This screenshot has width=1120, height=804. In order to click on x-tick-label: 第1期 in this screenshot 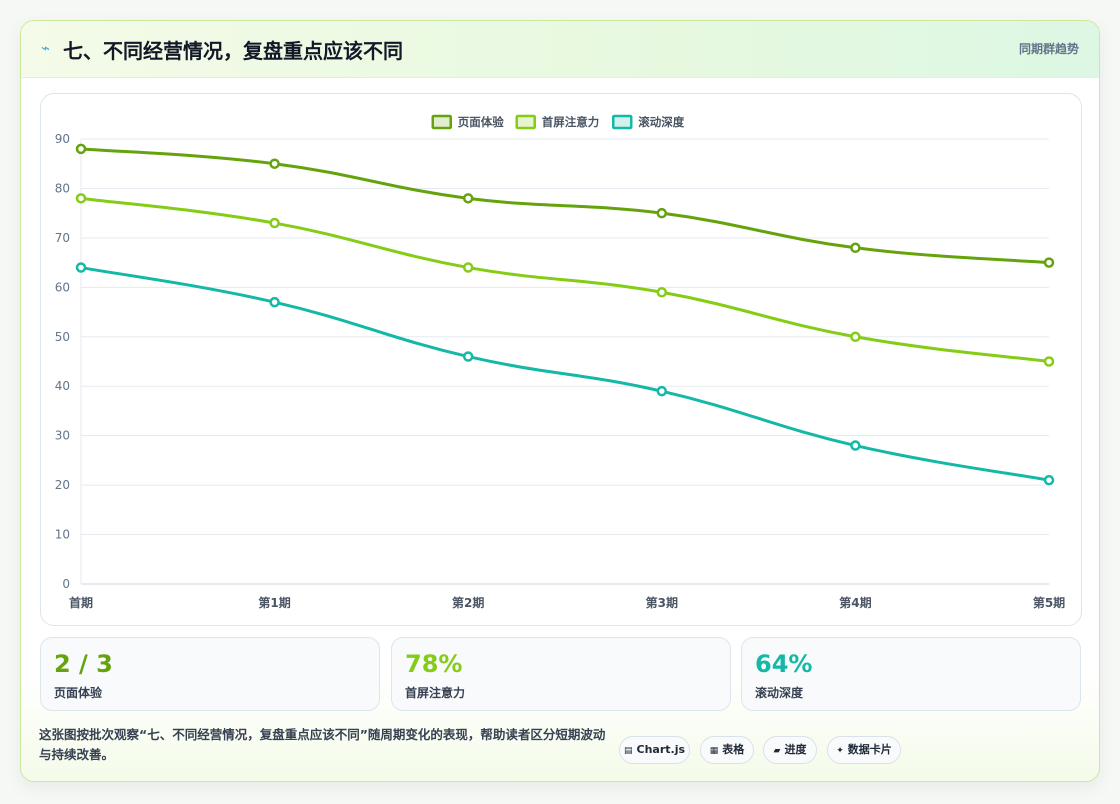, I will do `click(274, 602)`.